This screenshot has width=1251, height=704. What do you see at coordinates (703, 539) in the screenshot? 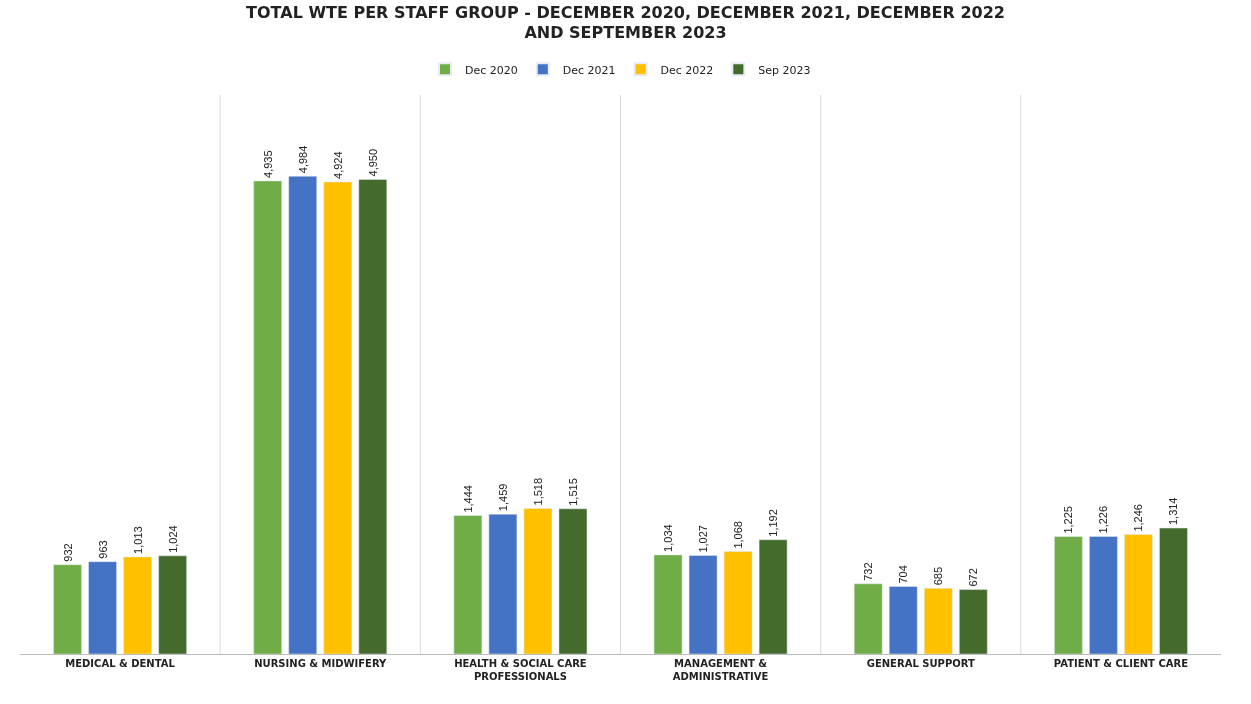
I see `data-label: 1,027` at bounding box center [703, 539].